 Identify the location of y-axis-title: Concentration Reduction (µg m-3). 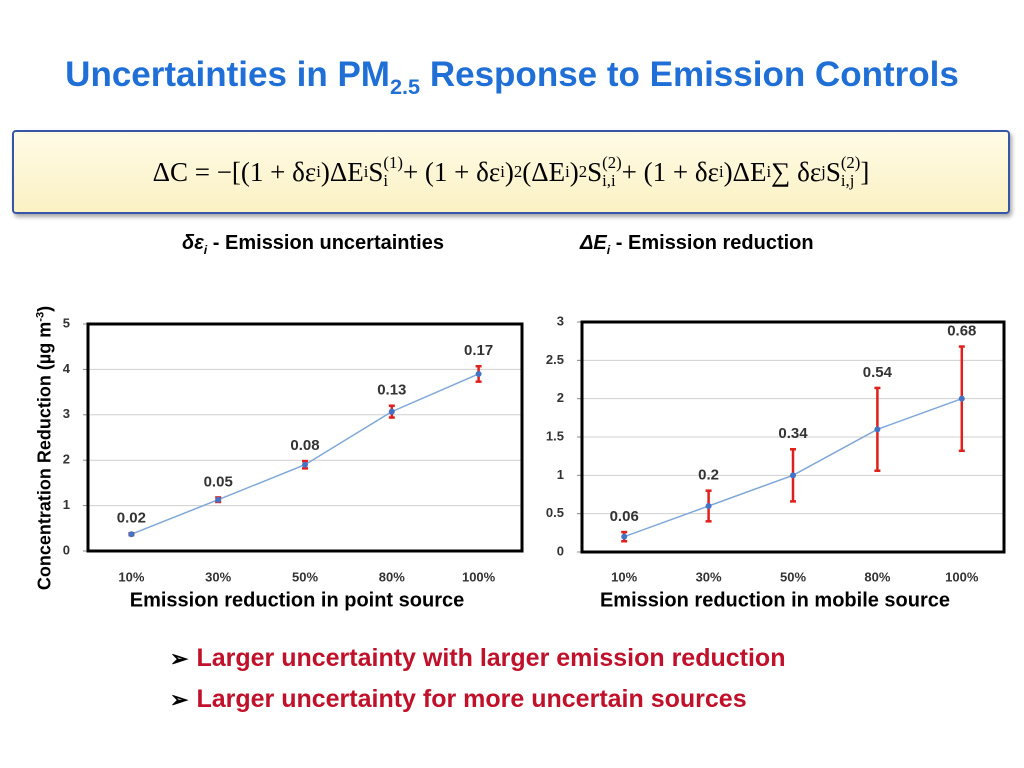
(45, 448).